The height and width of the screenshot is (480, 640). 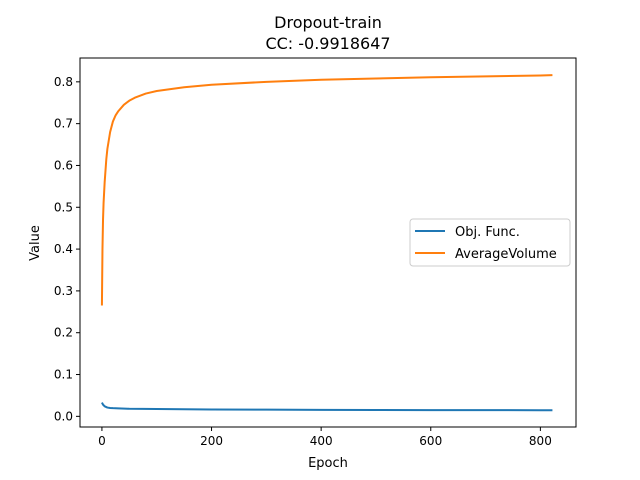 I want to click on x-tick-label: 200, so click(x=211, y=441).